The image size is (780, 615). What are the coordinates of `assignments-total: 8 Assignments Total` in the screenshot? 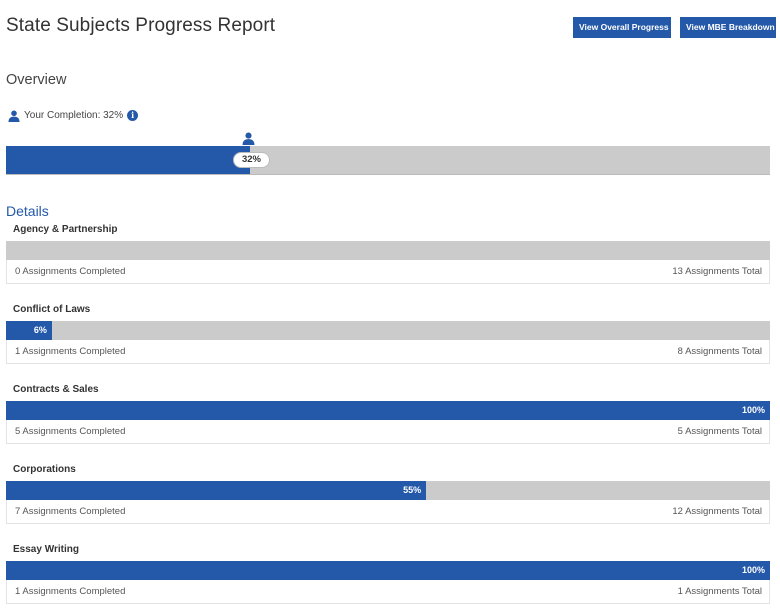 It's located at (719, 351).